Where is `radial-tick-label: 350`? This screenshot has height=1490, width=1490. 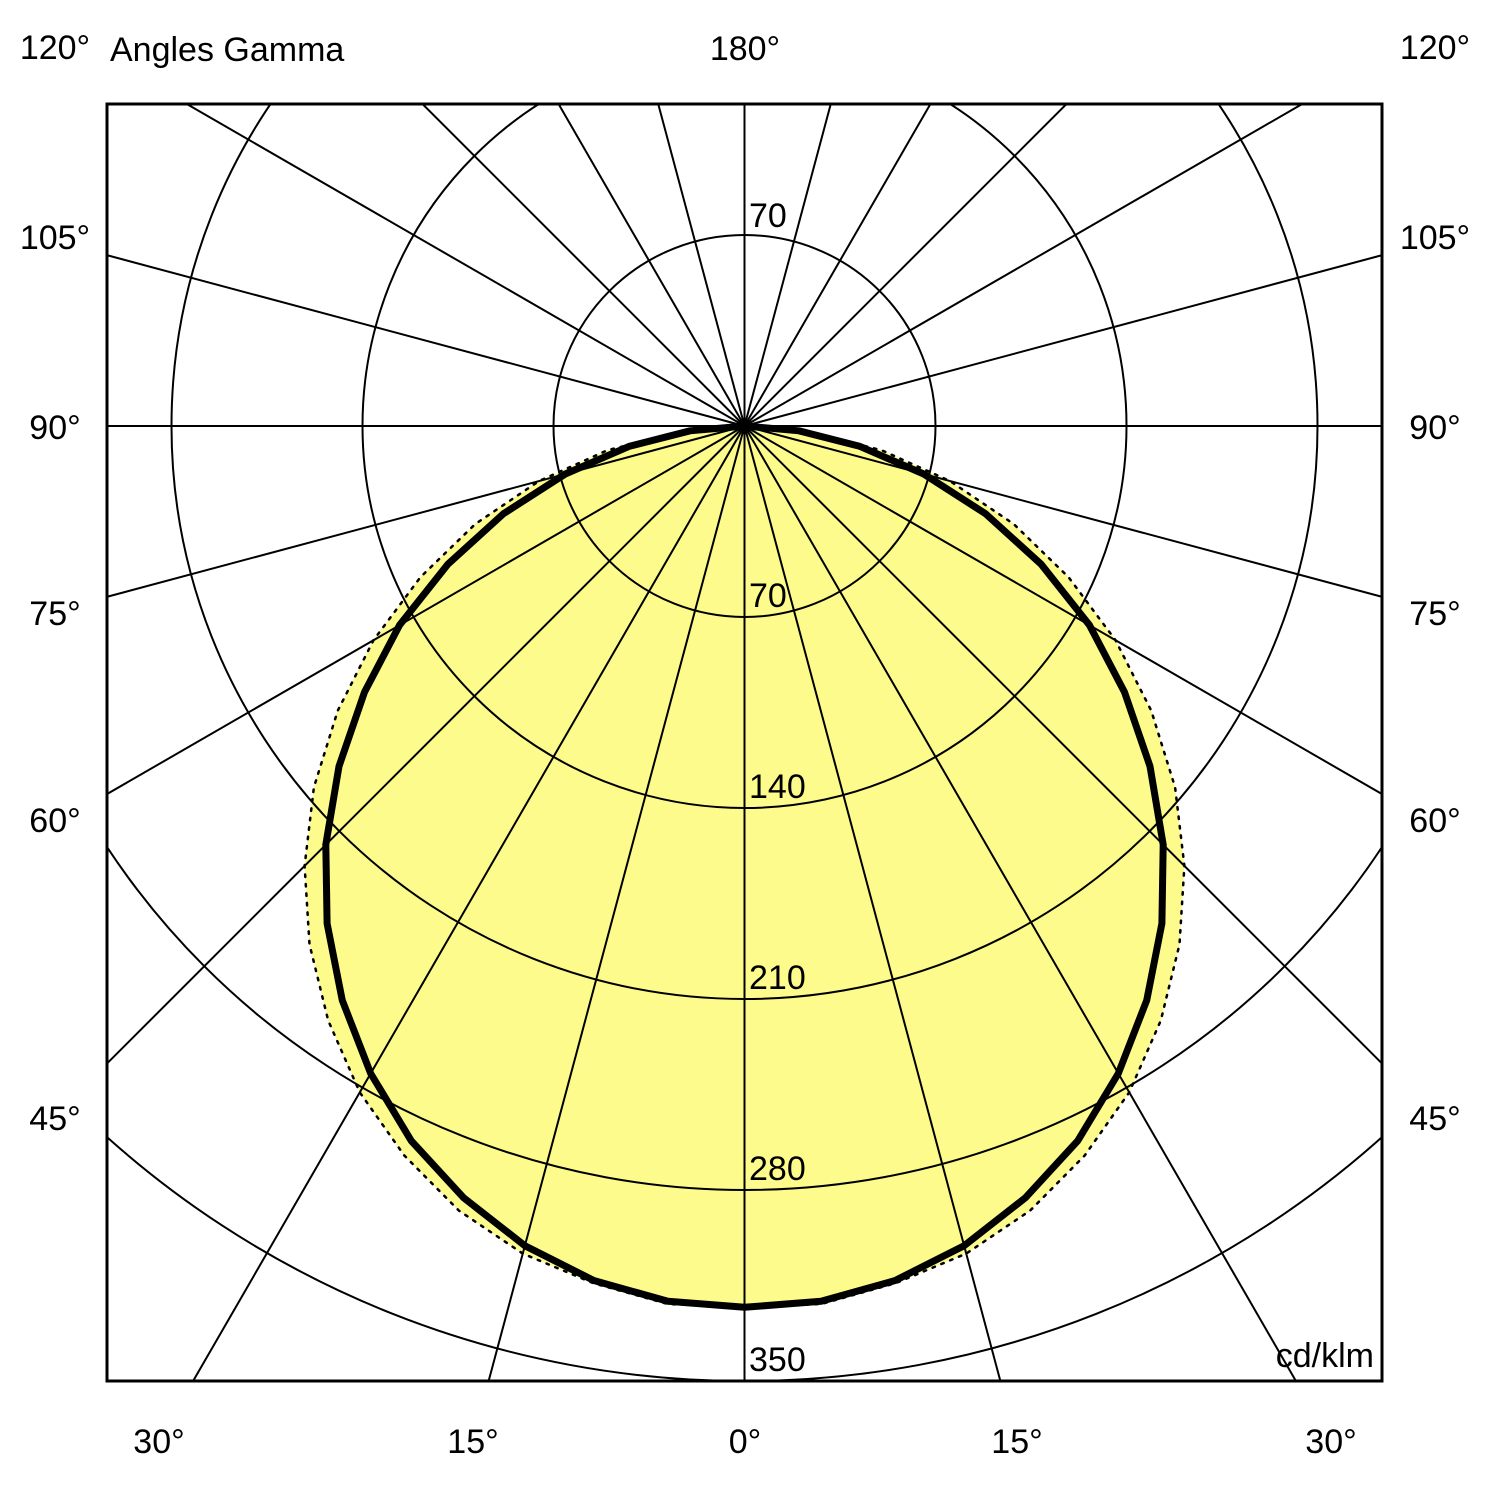
radial-tick-label: 350 is located at coordinates (777, 1360).